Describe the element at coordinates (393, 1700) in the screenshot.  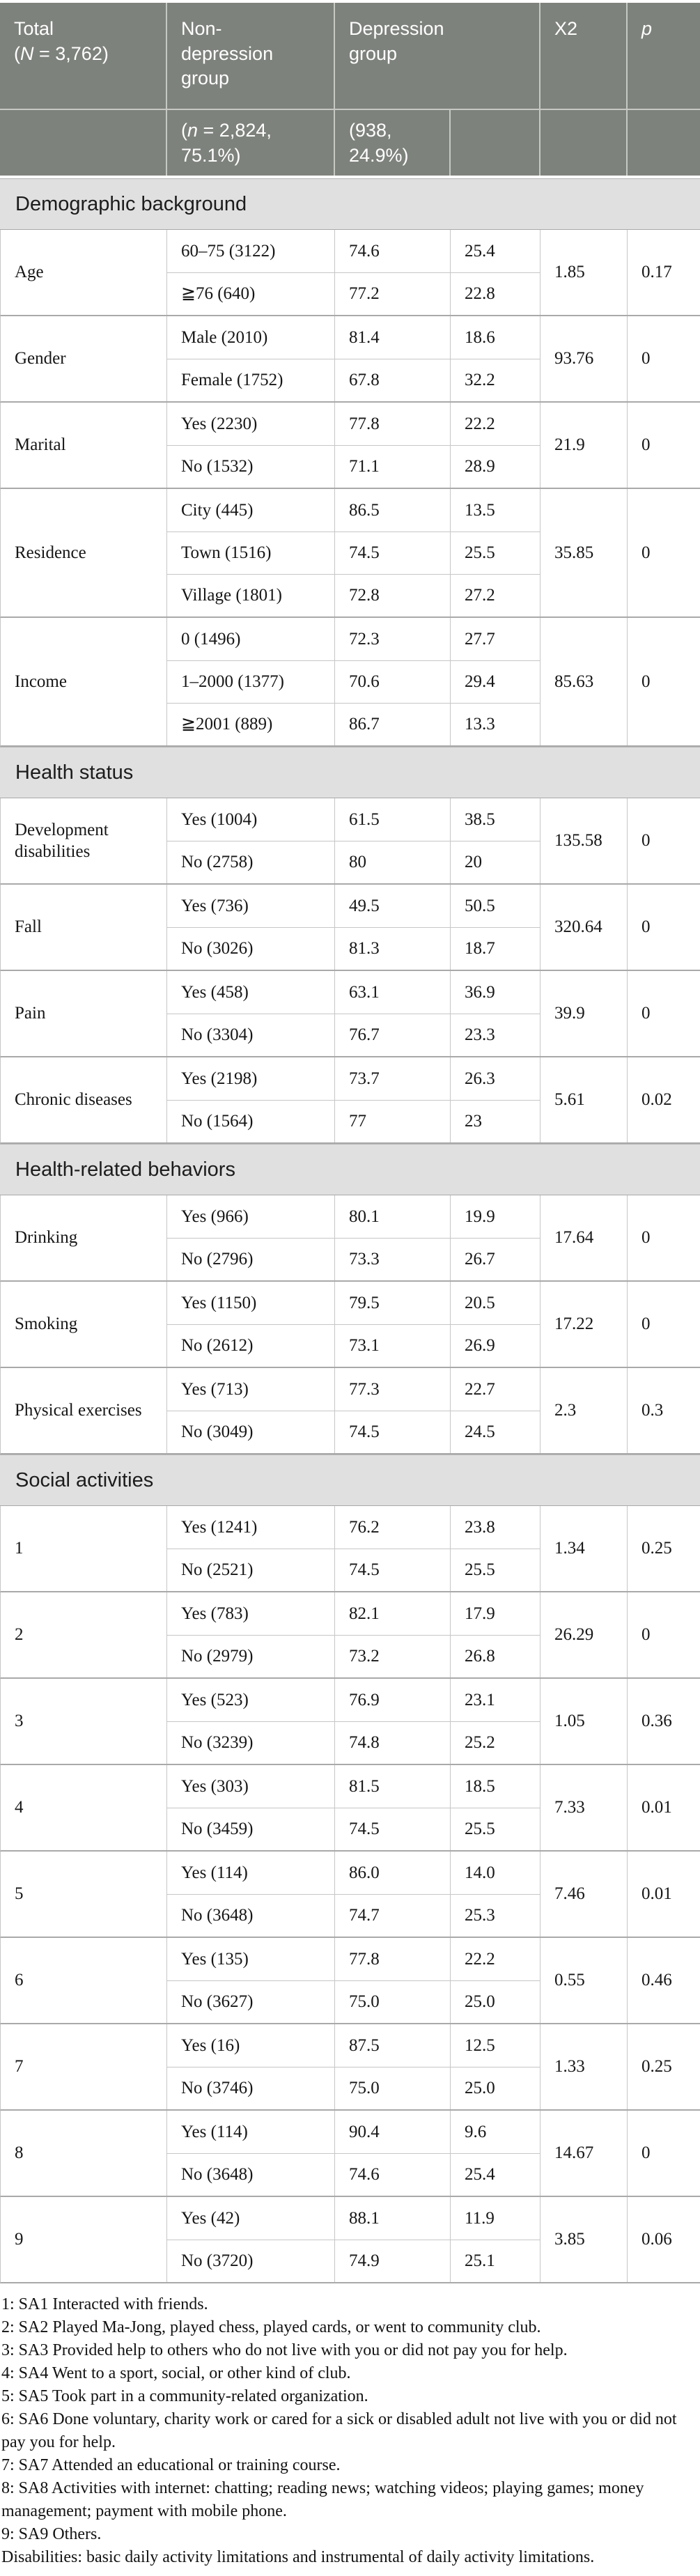
I see `nondep-pct-cell: 76.9` at that location.